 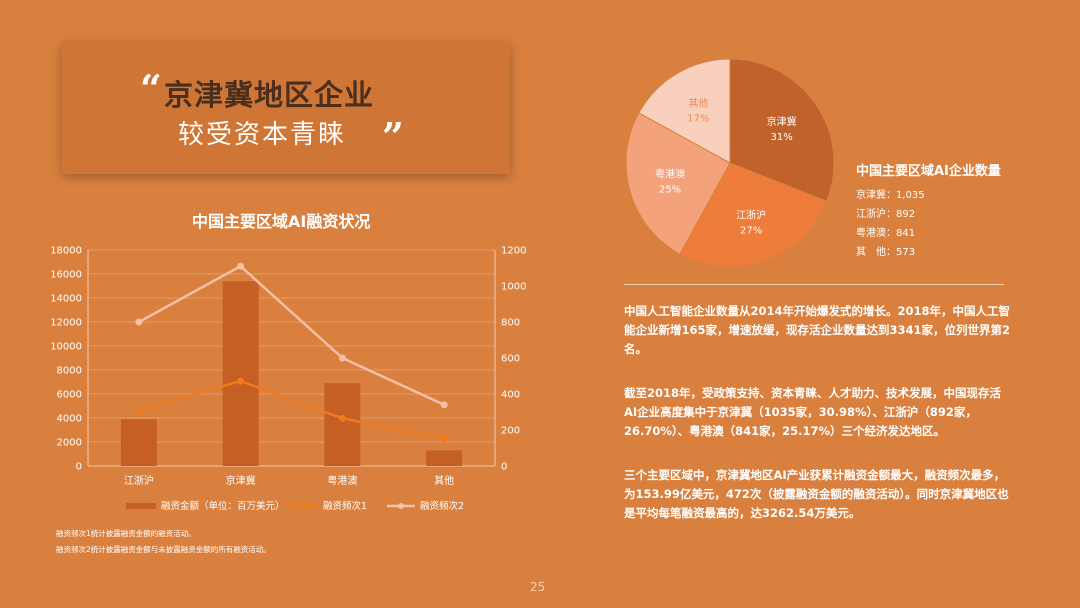 What do you see at coordinates (698, 118) in the screenshot?
I see `pie-slice-value: 17%` at bounding box center [698, 118].